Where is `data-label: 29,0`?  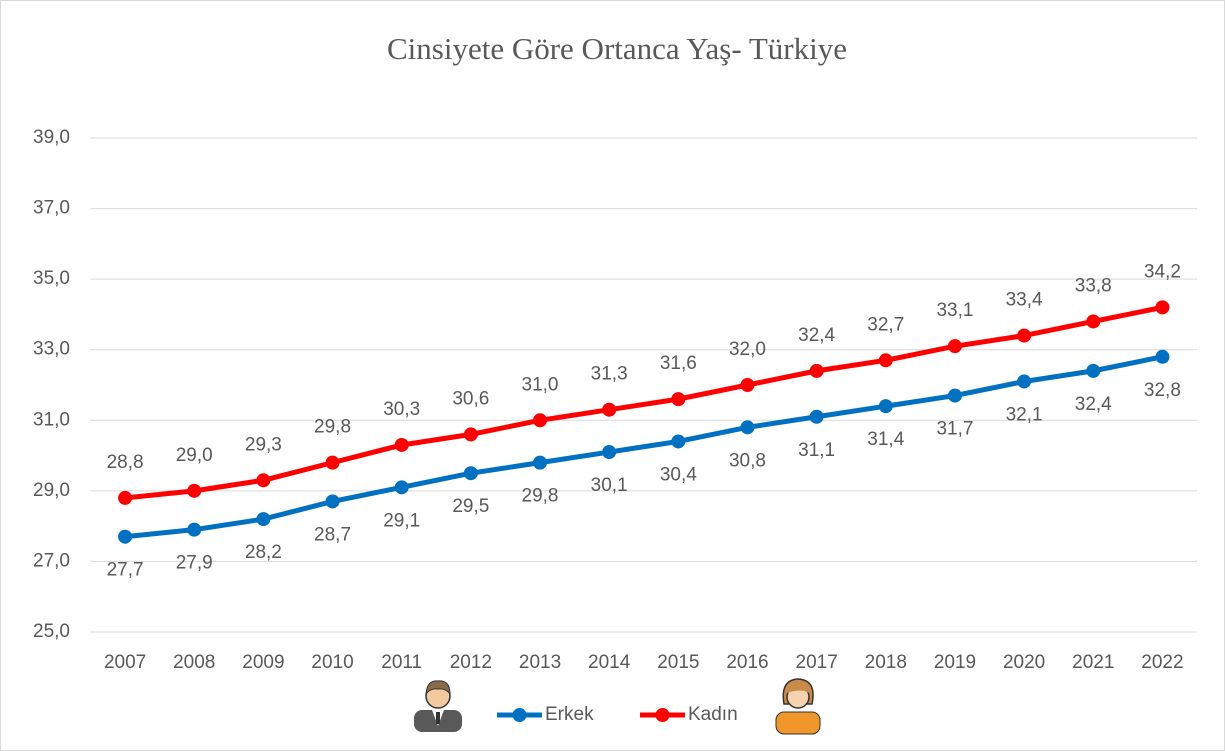
data-label: 29,0 is located at coordinates (194, 455).